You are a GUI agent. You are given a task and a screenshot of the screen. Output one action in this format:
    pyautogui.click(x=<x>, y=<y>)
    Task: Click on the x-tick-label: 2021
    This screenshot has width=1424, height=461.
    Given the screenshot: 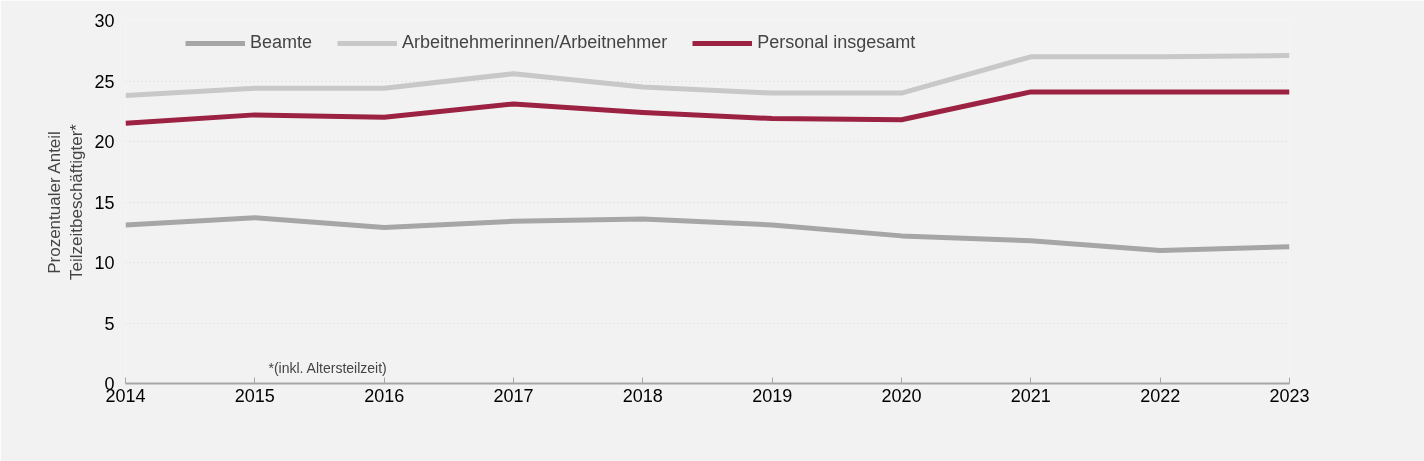 What is the action you would take?
    pyautogui.click(x=1030, y=395)
    